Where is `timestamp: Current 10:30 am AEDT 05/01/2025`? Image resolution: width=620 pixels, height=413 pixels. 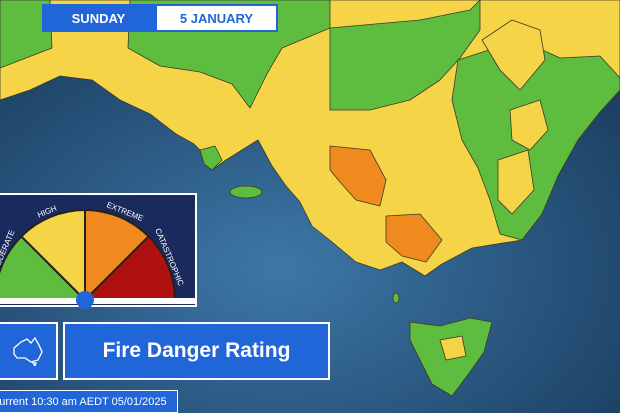
timestamp: Current 10:30 am AEDT 05/01/2025 is located at coordinates (89, 401).